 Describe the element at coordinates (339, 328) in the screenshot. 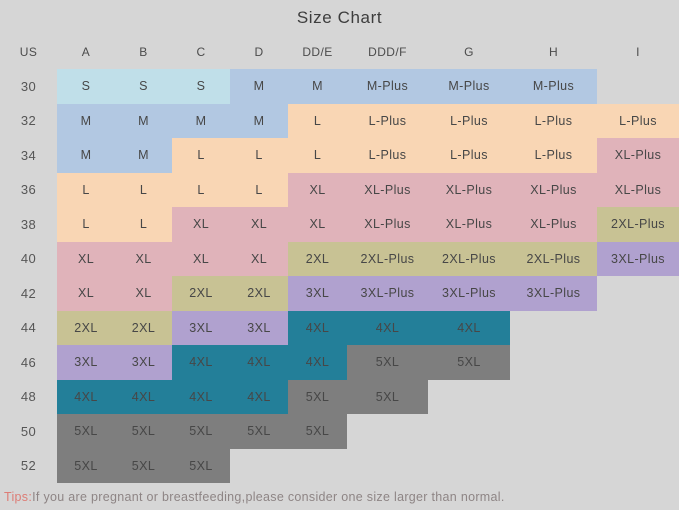

I see `table-row: 44 2XL 2XL 3XL 3XL 4XL 4XL 4XL` at that location.